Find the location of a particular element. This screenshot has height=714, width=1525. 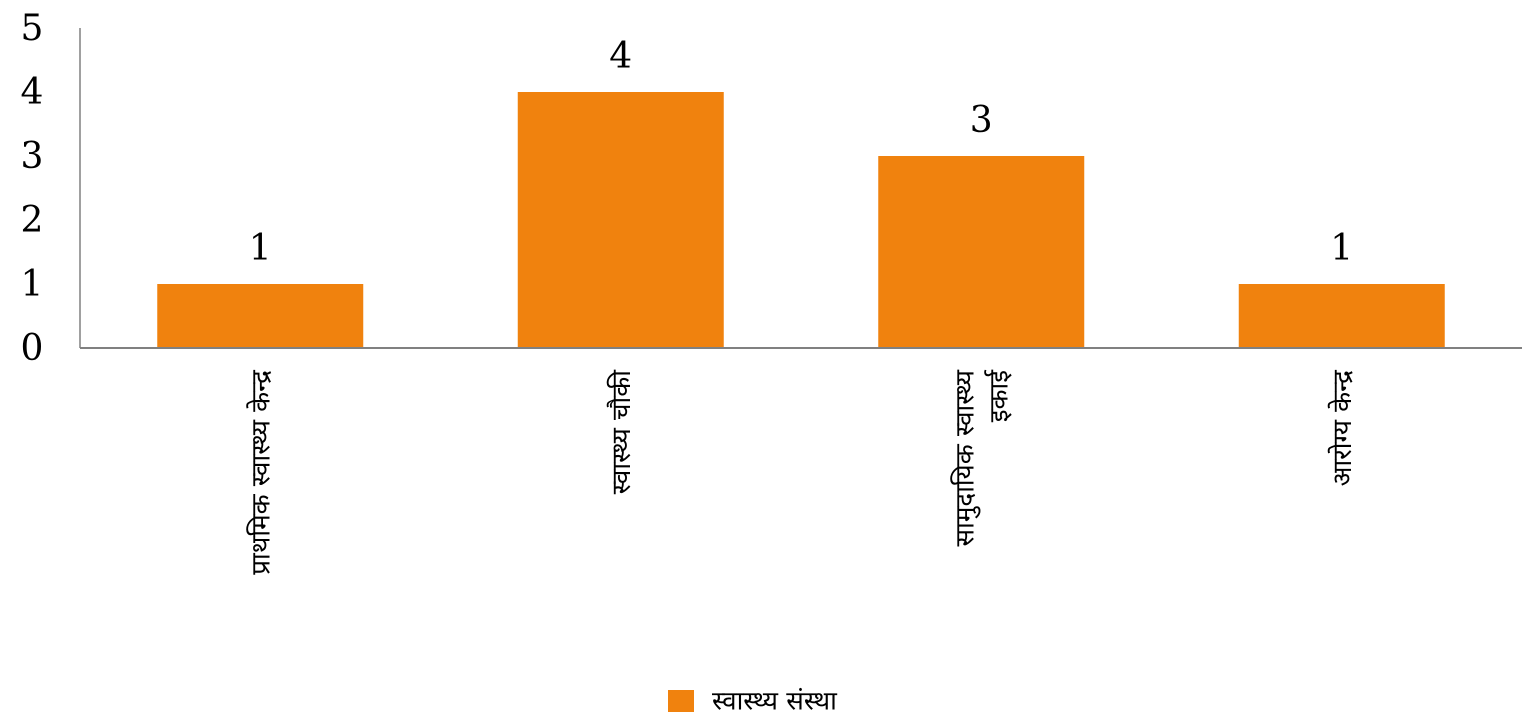

category-label: इकाई is located at coordinates (998, 395).